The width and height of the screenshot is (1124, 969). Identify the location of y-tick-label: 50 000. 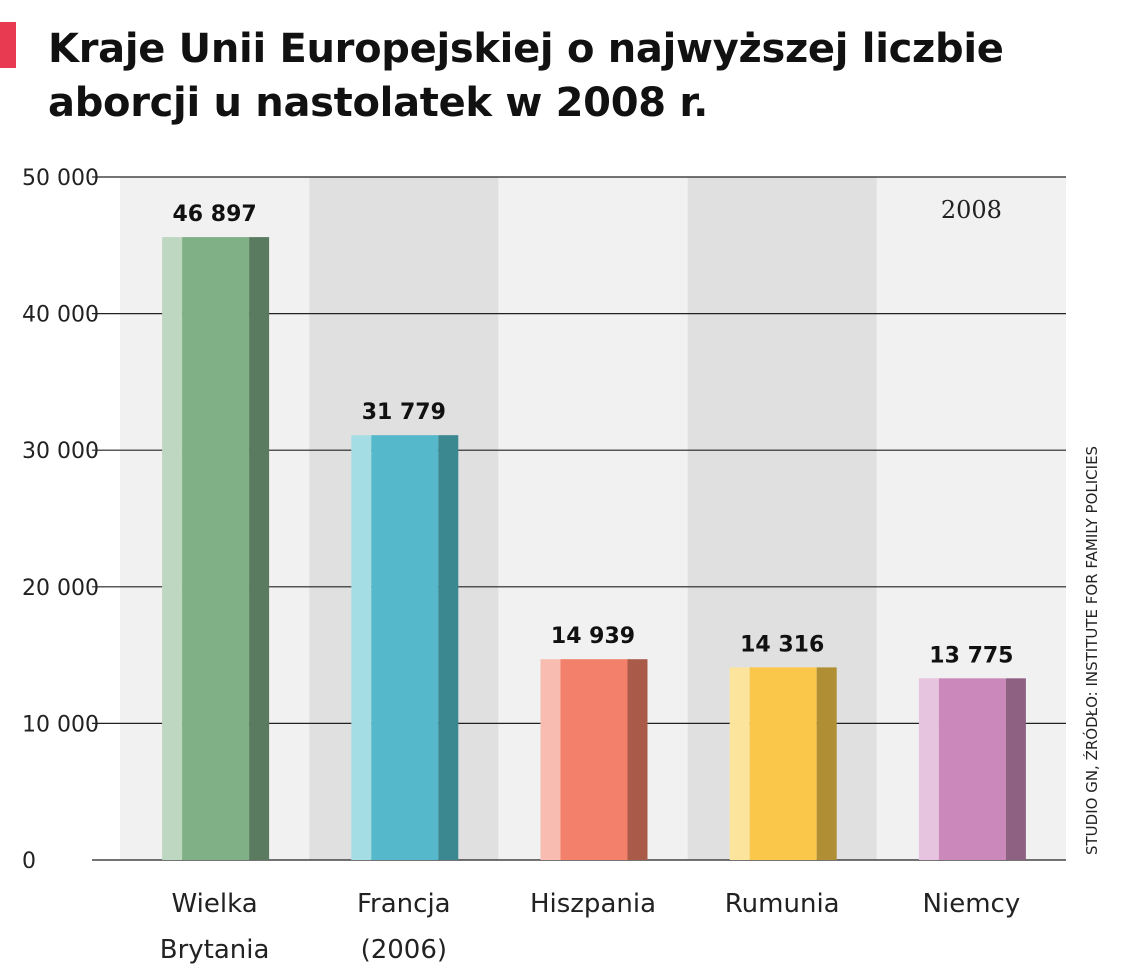
(60, 178).